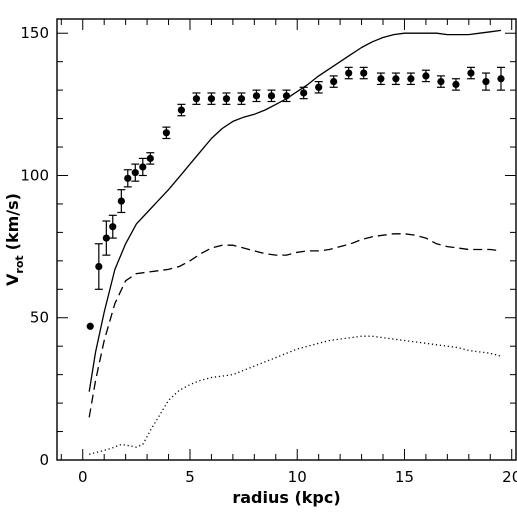 This screenshot has width=517, height=515. What do you see at coordinates (286, 497) in the screenshot?
I see `x-axis-label: radius (kpc)` at bounding box center [286, 497].